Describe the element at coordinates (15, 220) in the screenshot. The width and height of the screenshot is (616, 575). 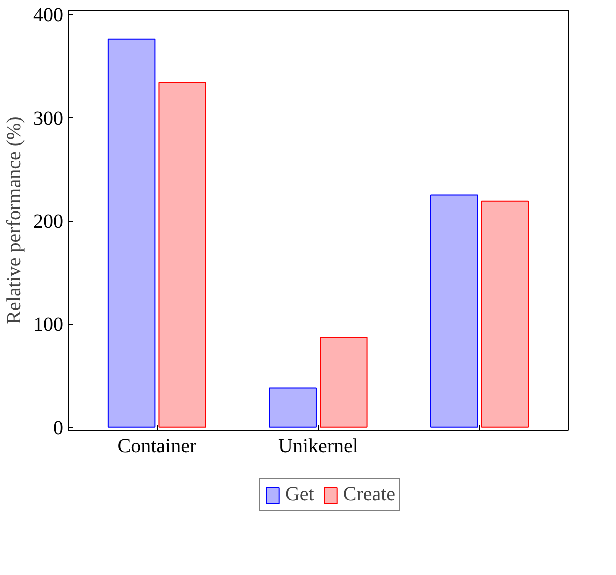
I see `y-axis-title: Relative performance (%)` at that location.